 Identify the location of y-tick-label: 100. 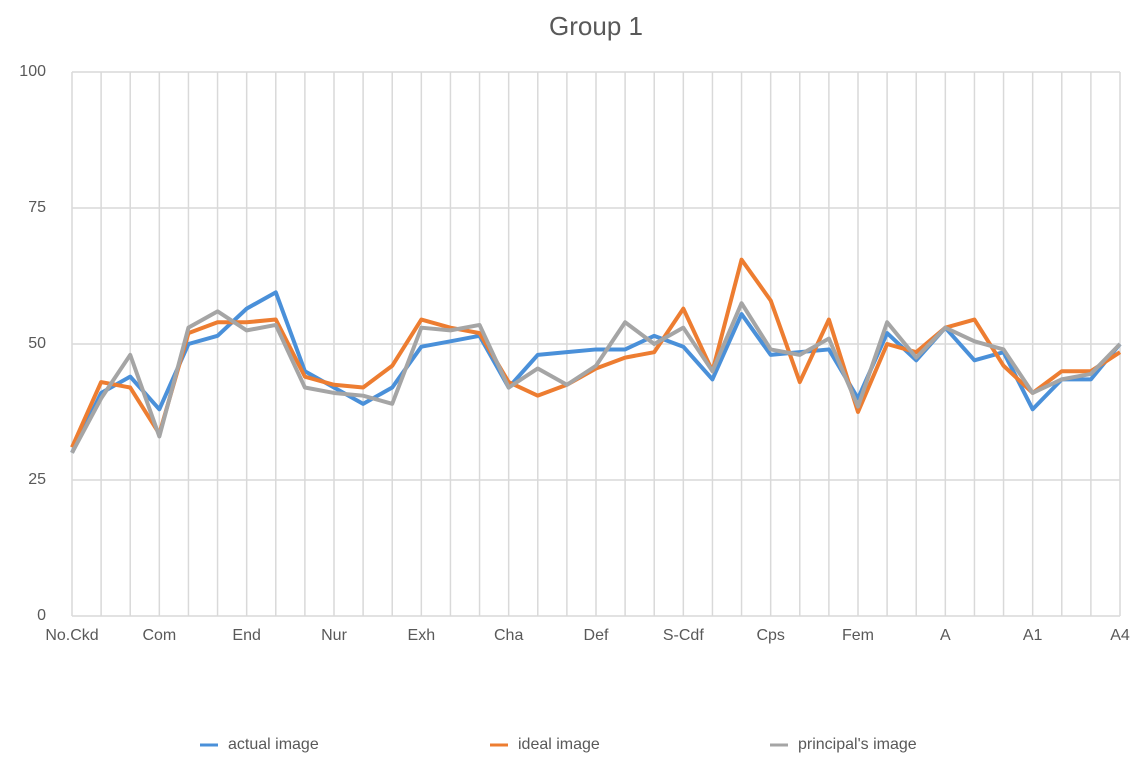
(32, 71).